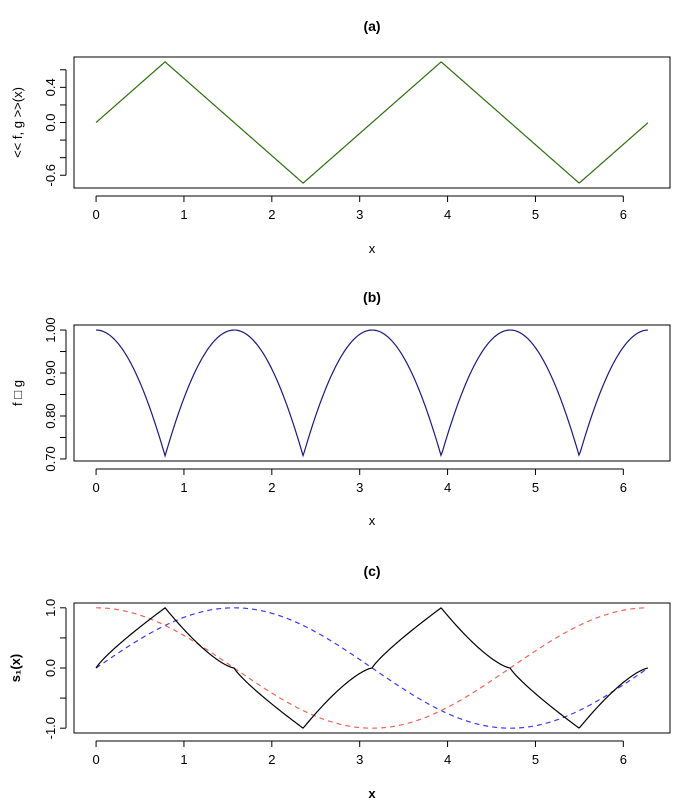 The height and width of the screenshot is (805, 694). I want to click on series-line-sin-x-, so click(372, 668).